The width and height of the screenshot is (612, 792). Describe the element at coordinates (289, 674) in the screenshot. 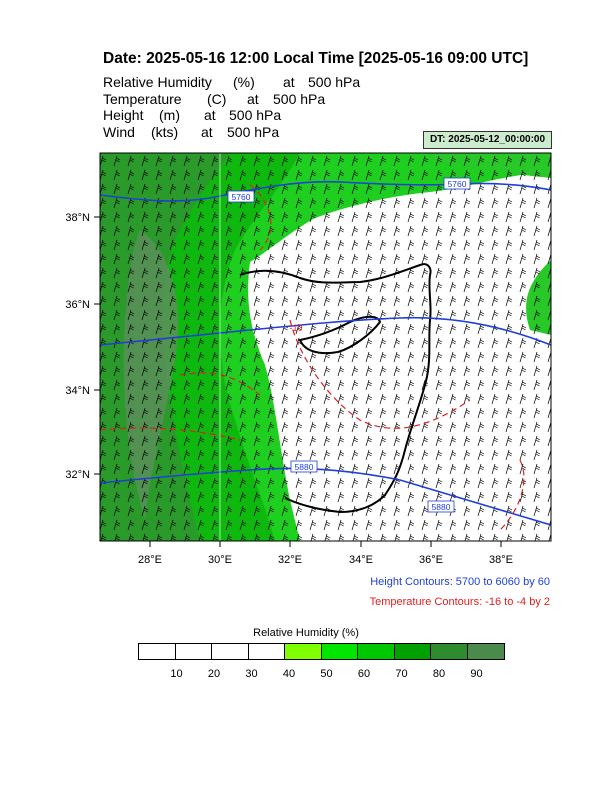

I see `colorbar-label: 40` at that location.